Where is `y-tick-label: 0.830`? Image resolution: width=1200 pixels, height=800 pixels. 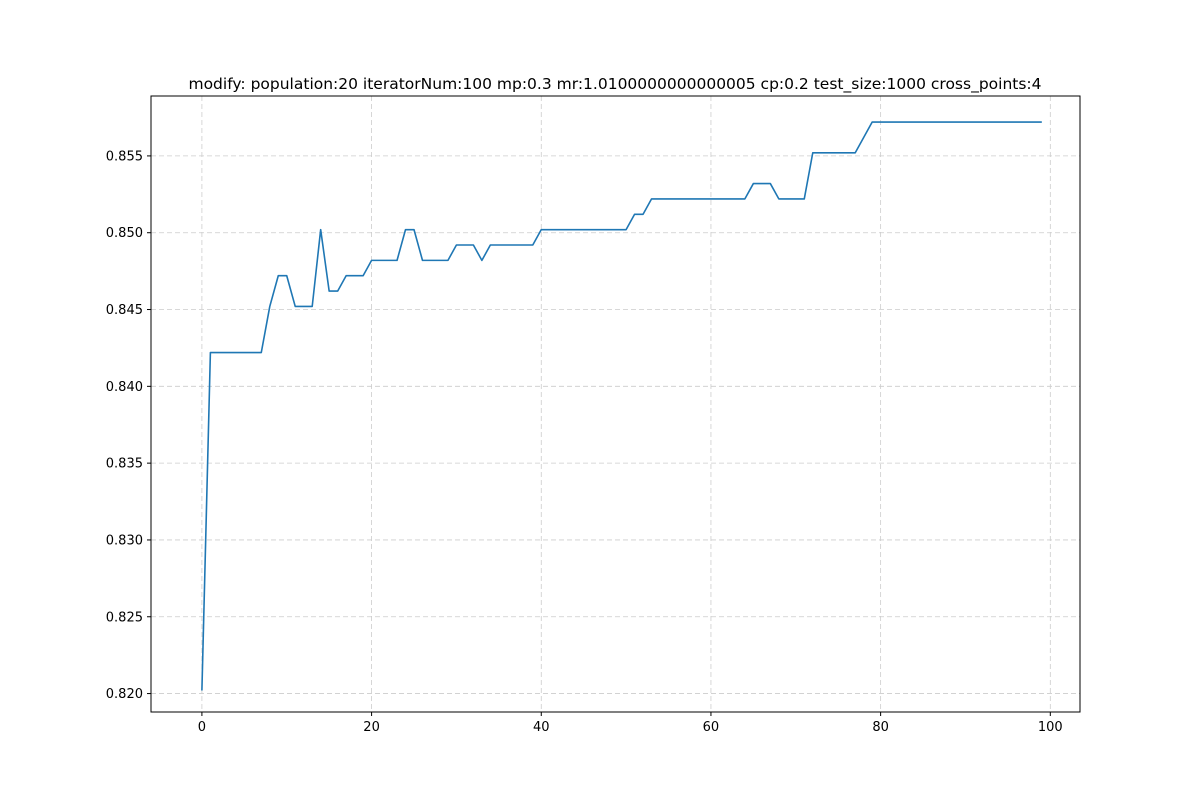
y-tick-label: 0.830 is located at coordinates (124, 540).